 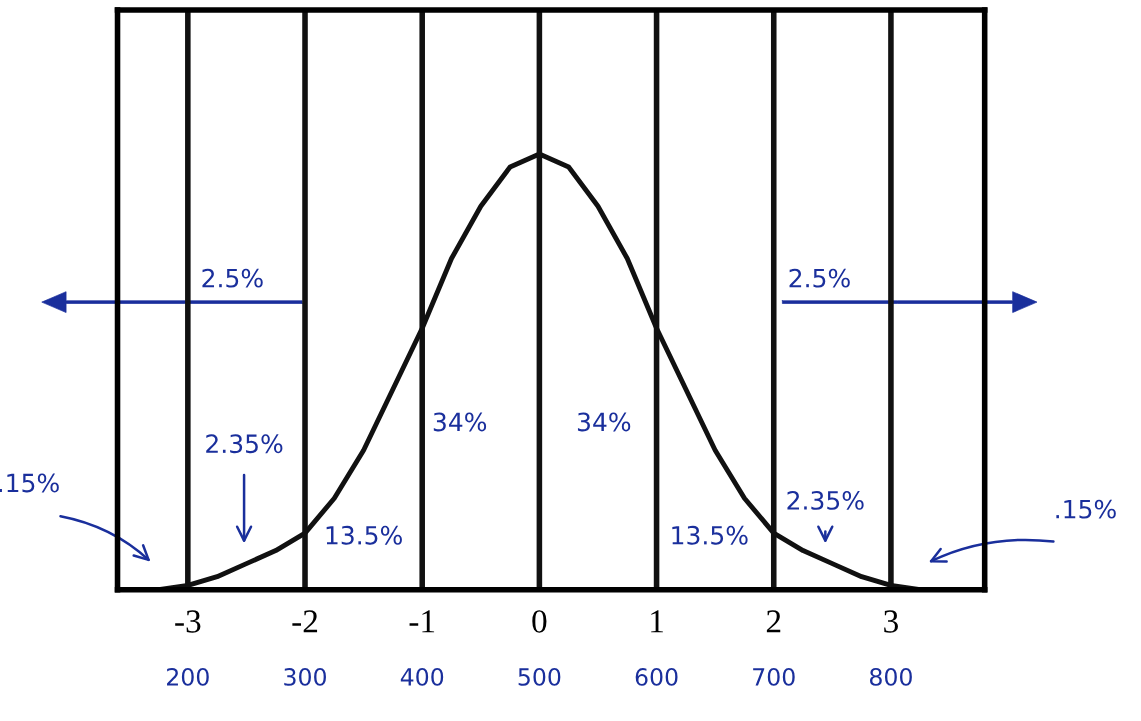 What do you see at coordinates (188, 676) in the screenshot?
I see `x2-tick-label: 200` at bounding box center [188, 676].